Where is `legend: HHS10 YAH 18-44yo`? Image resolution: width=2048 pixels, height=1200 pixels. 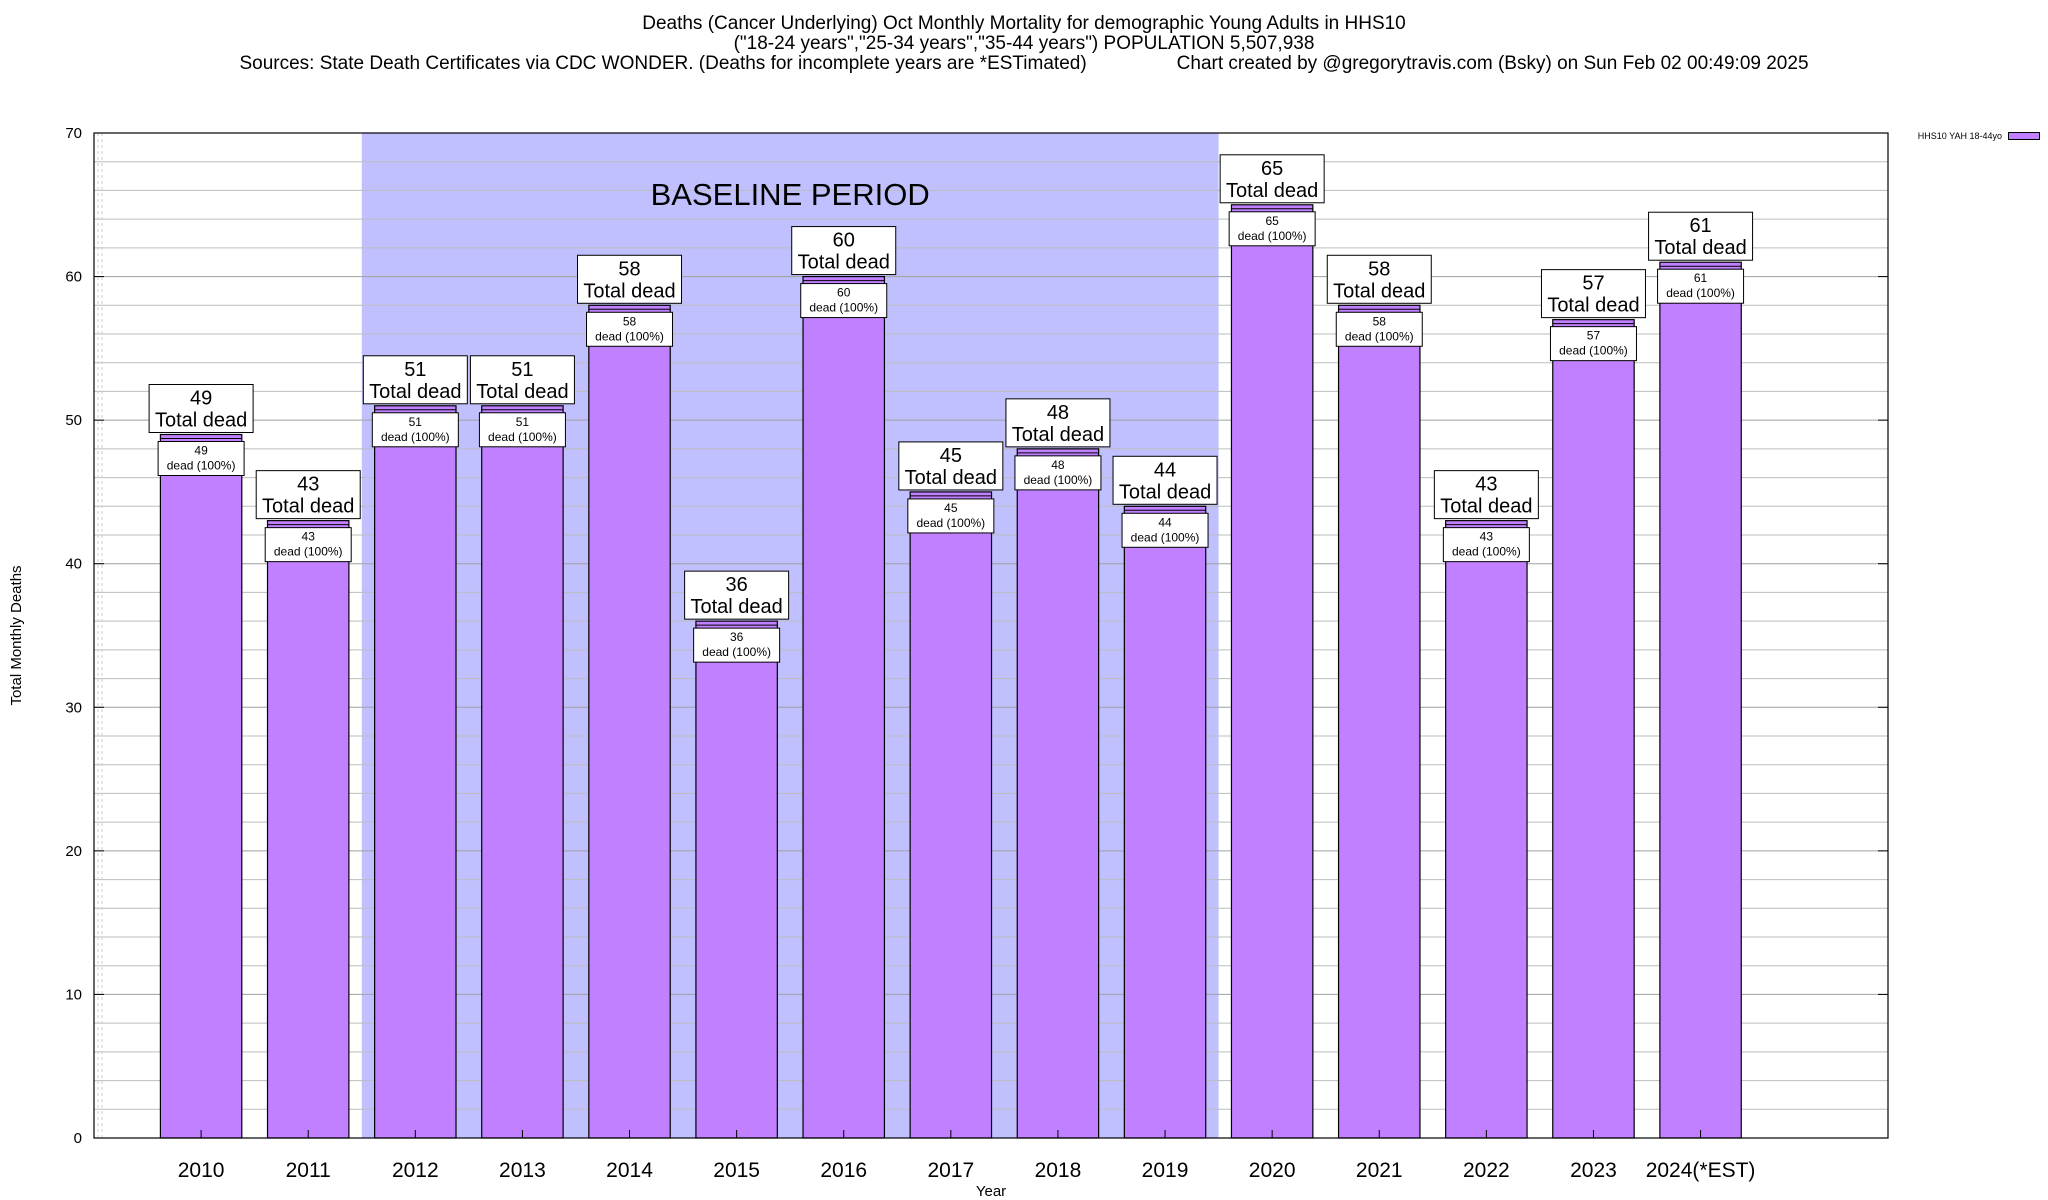
legend: HHS10 YAH 18-44yo is located at coordinates (1979, 136).